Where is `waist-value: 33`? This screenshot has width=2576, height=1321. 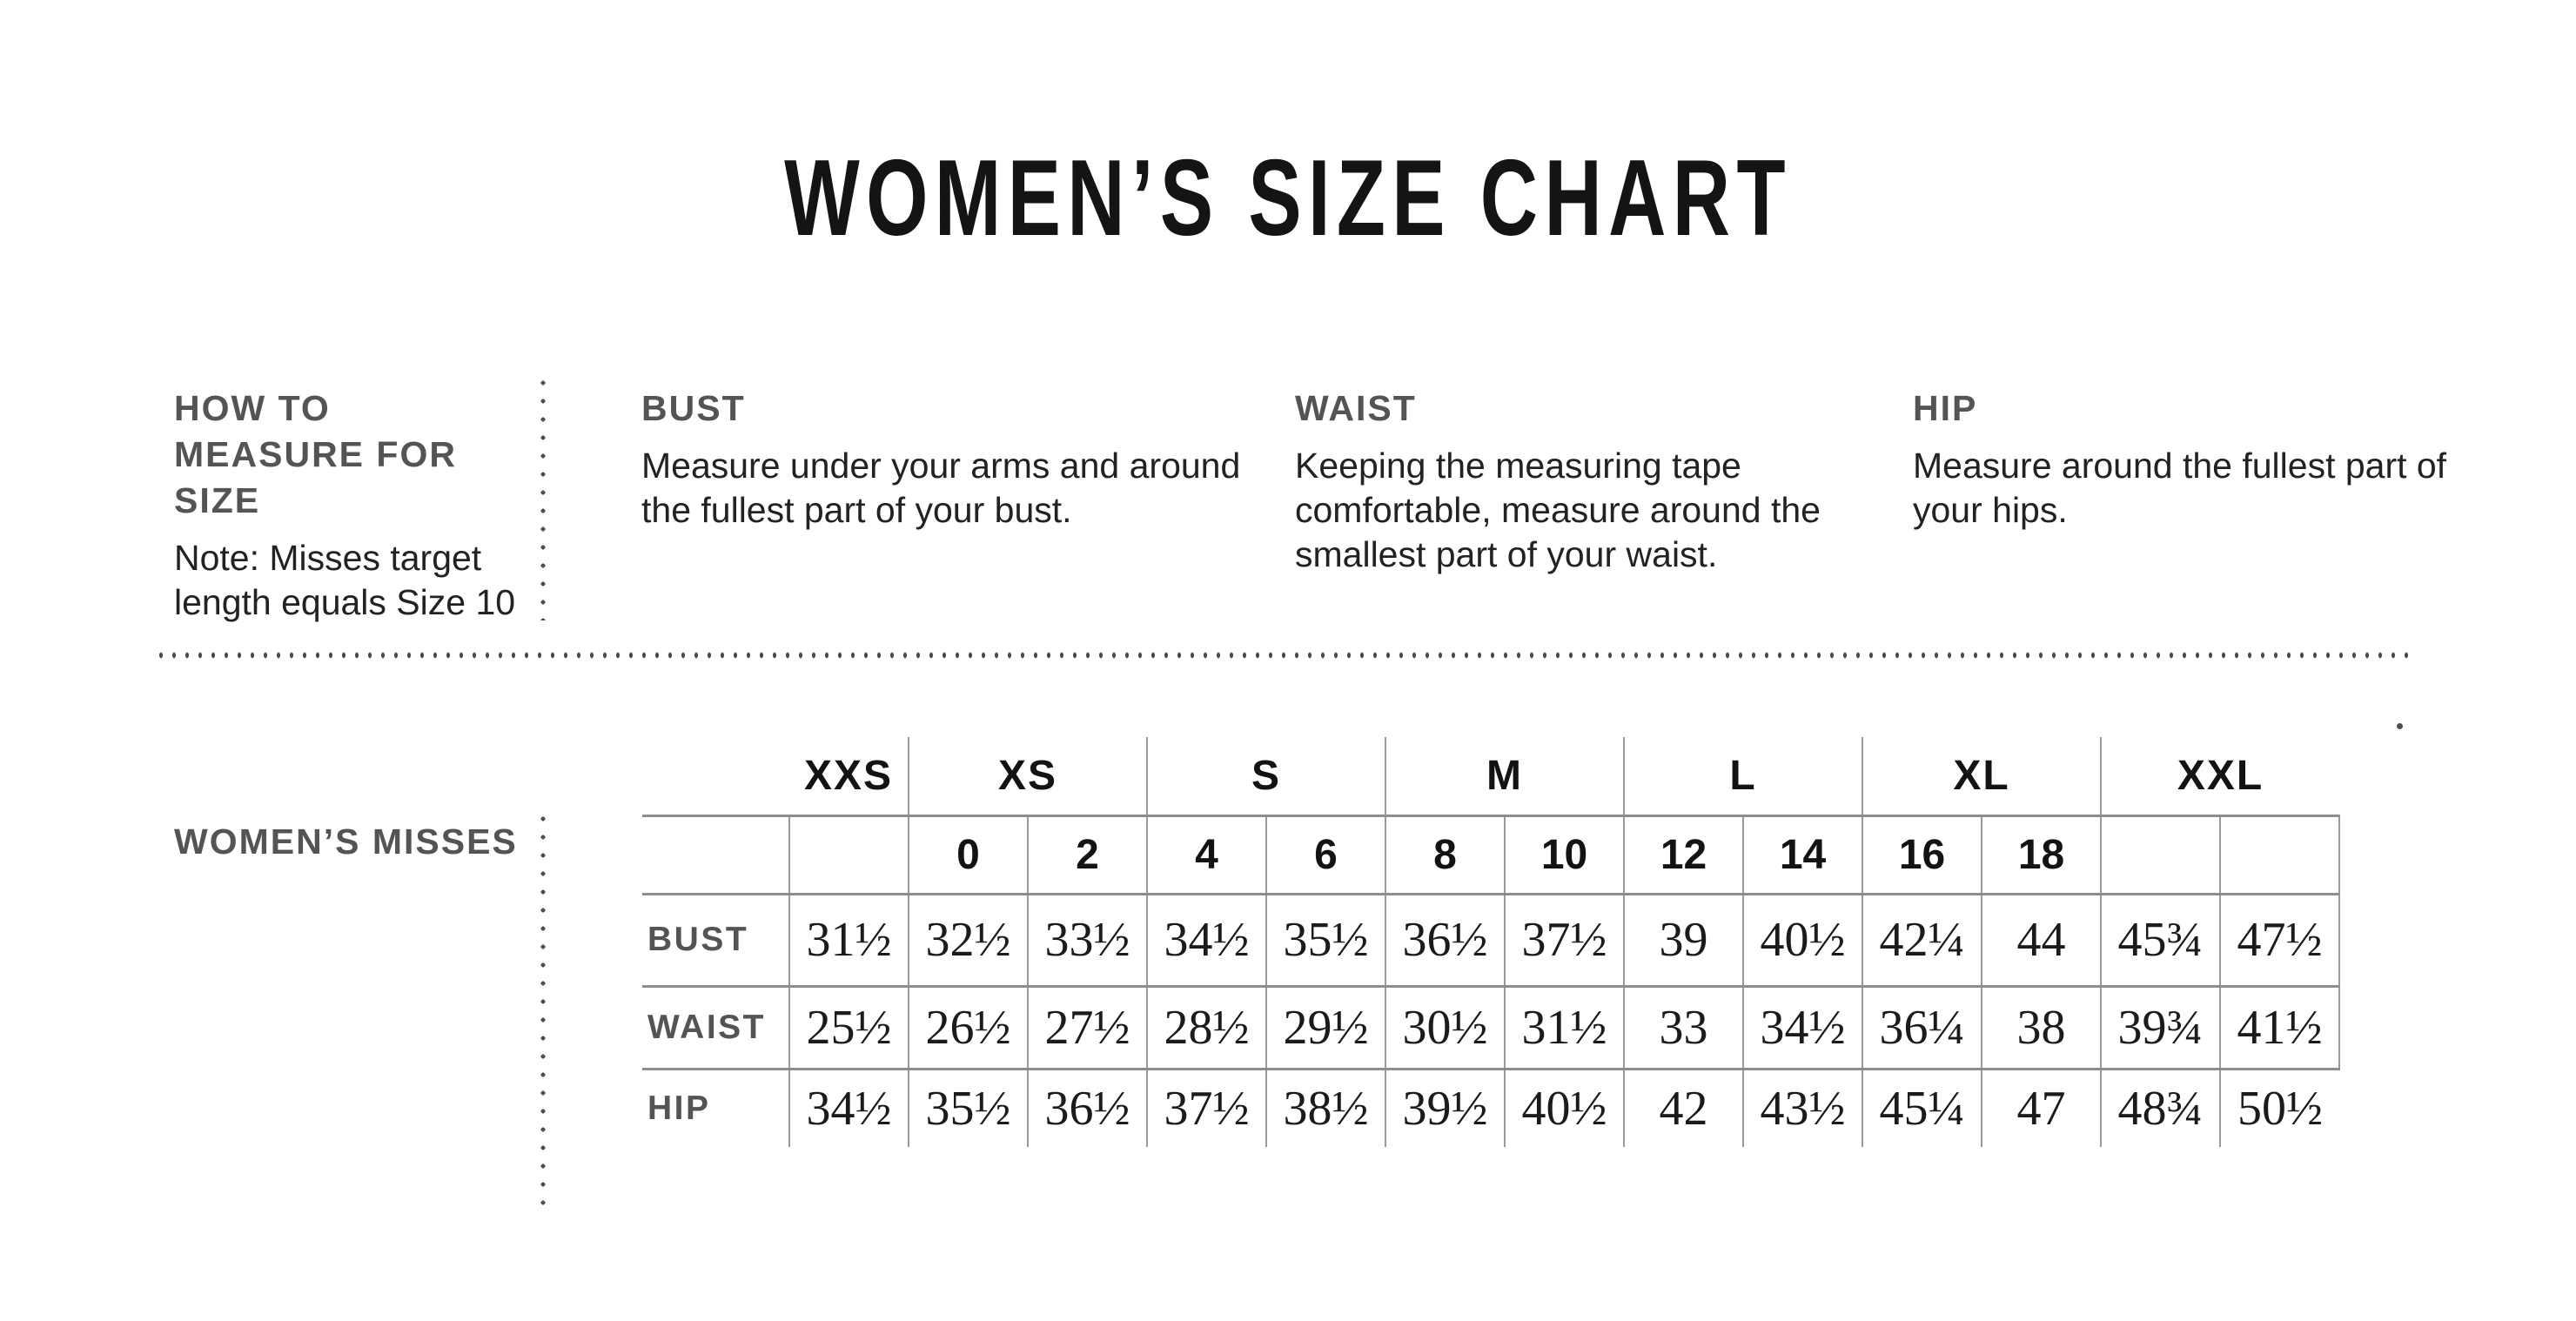
waist-value: 33 is located at coordinates (1683, 1028).